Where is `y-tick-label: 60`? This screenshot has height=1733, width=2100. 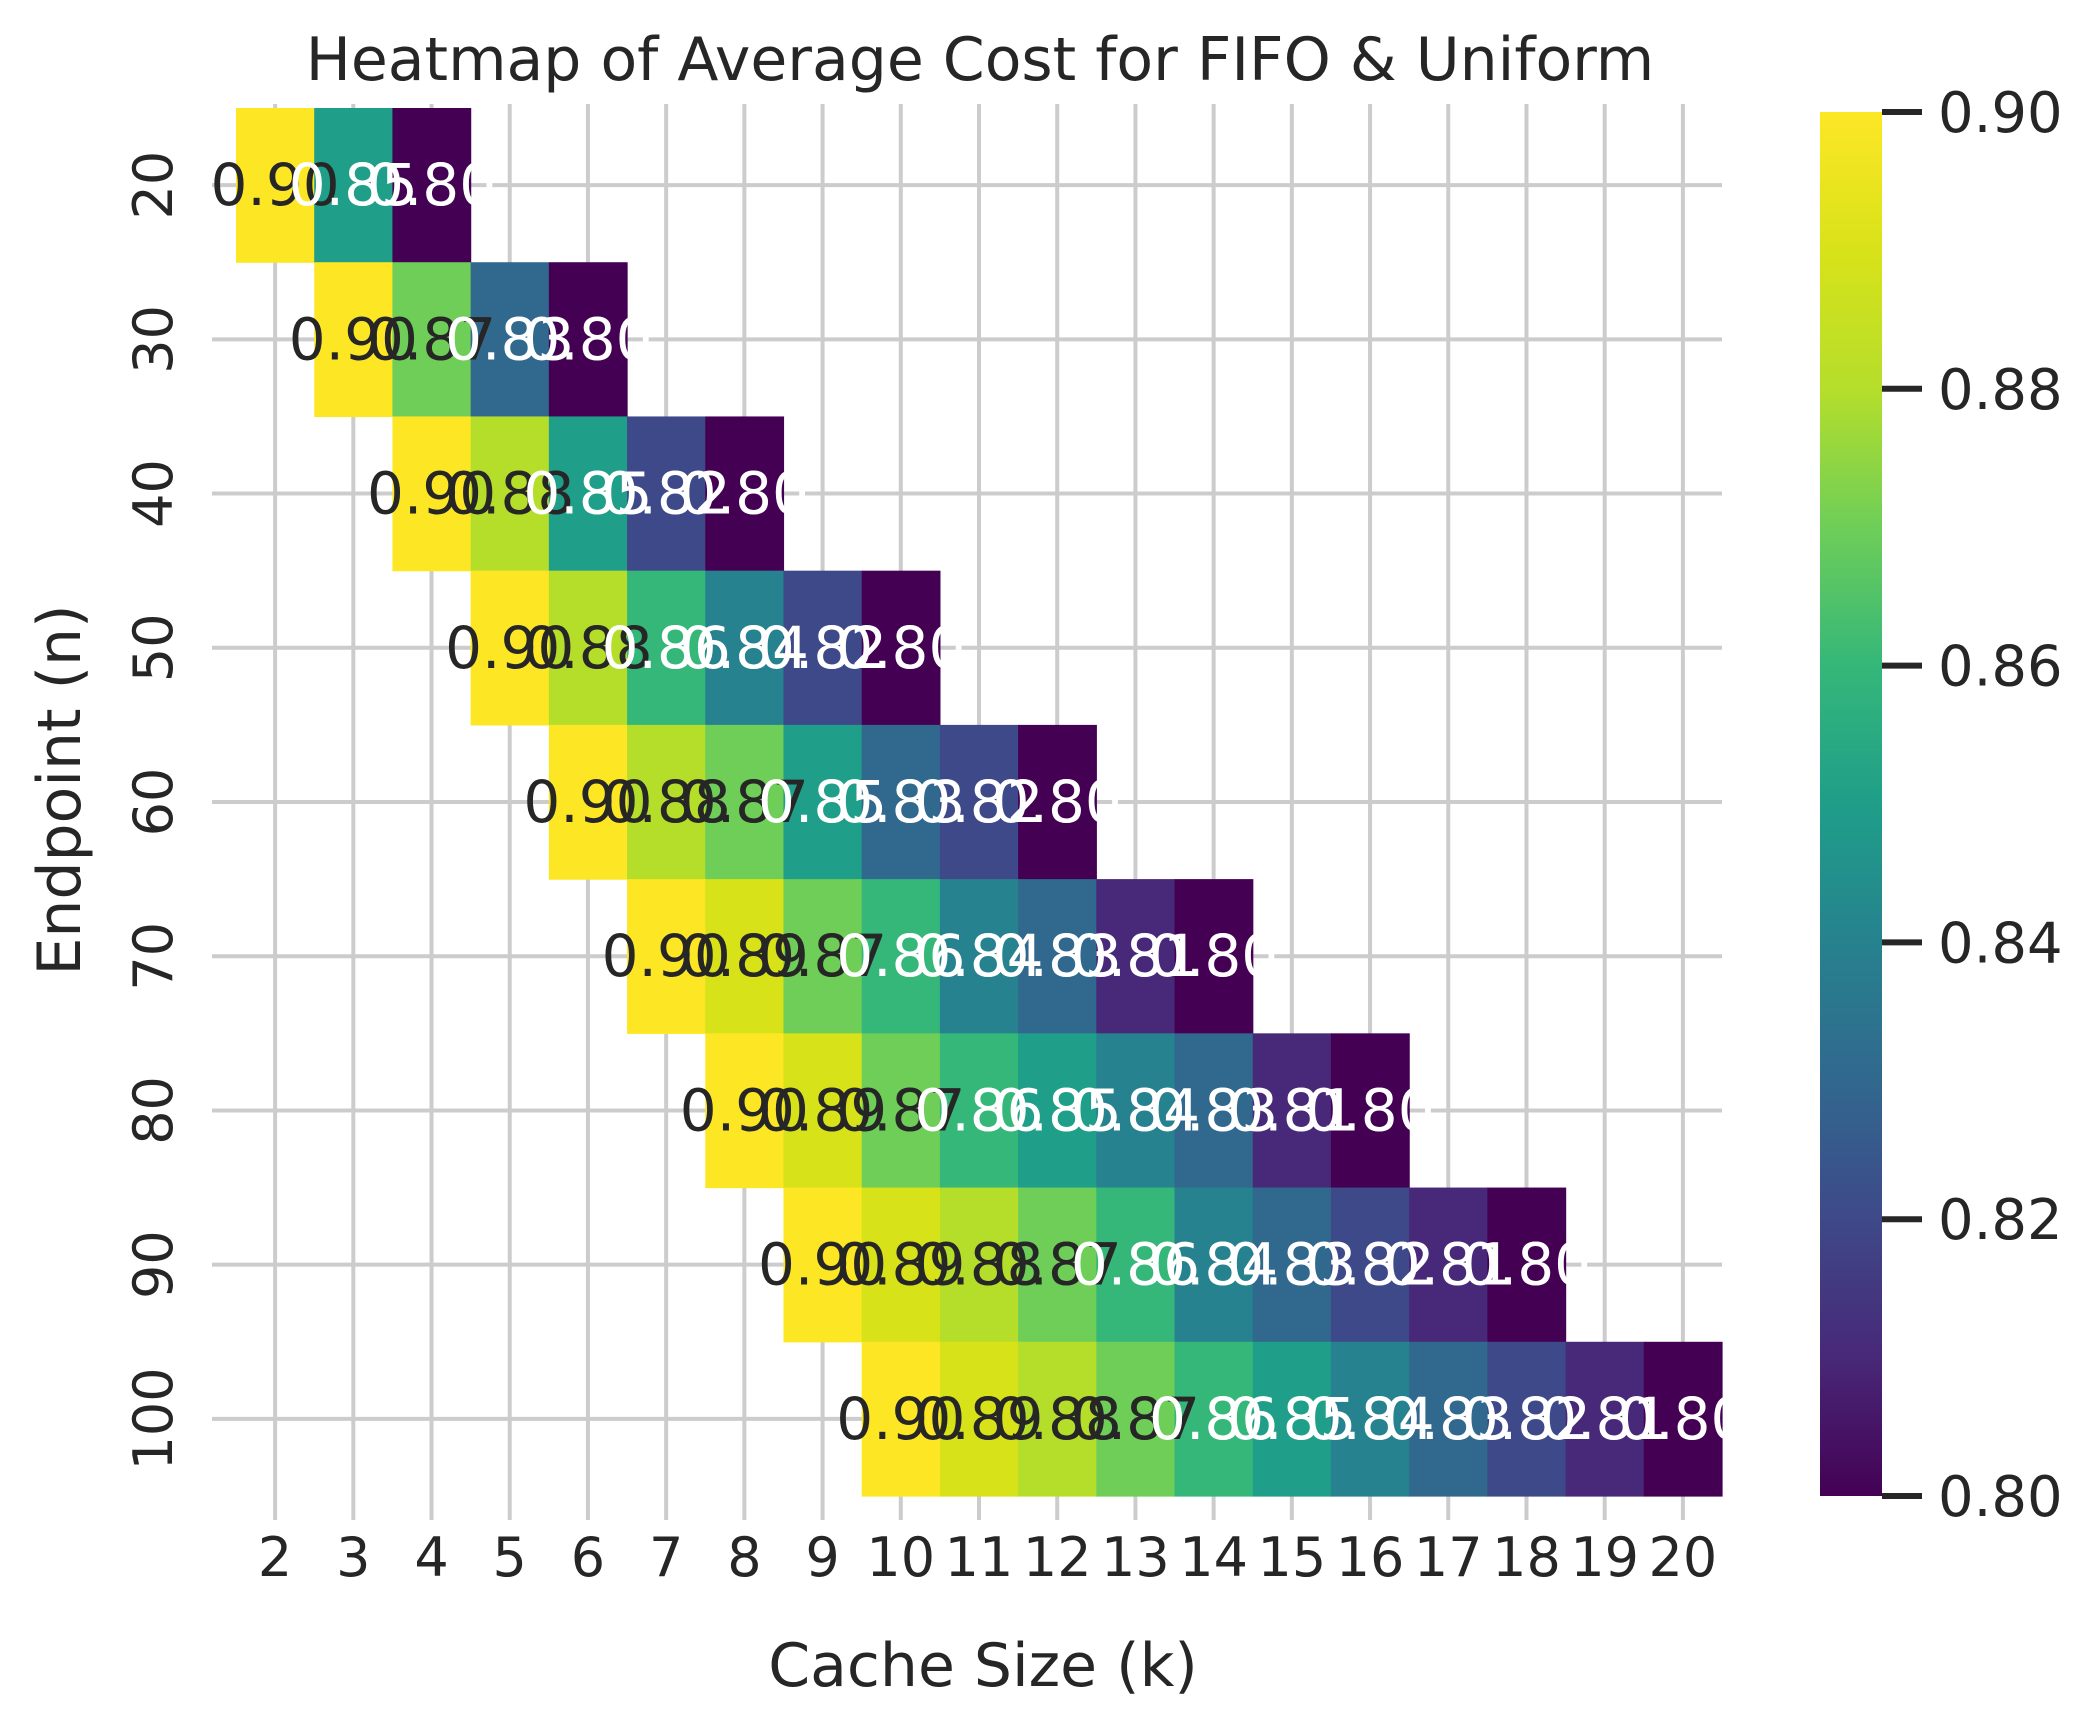
y-tick-label: 60 is located at coordinates (153, 802).